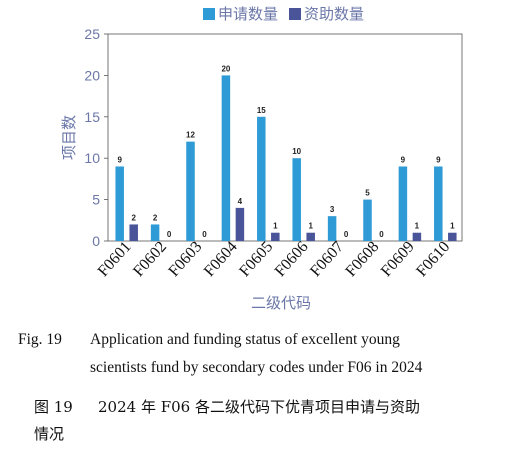  Describe the element at coordinates (248, 14) in the screenshot. I see `legend-label-application: 申请数量` at that location.